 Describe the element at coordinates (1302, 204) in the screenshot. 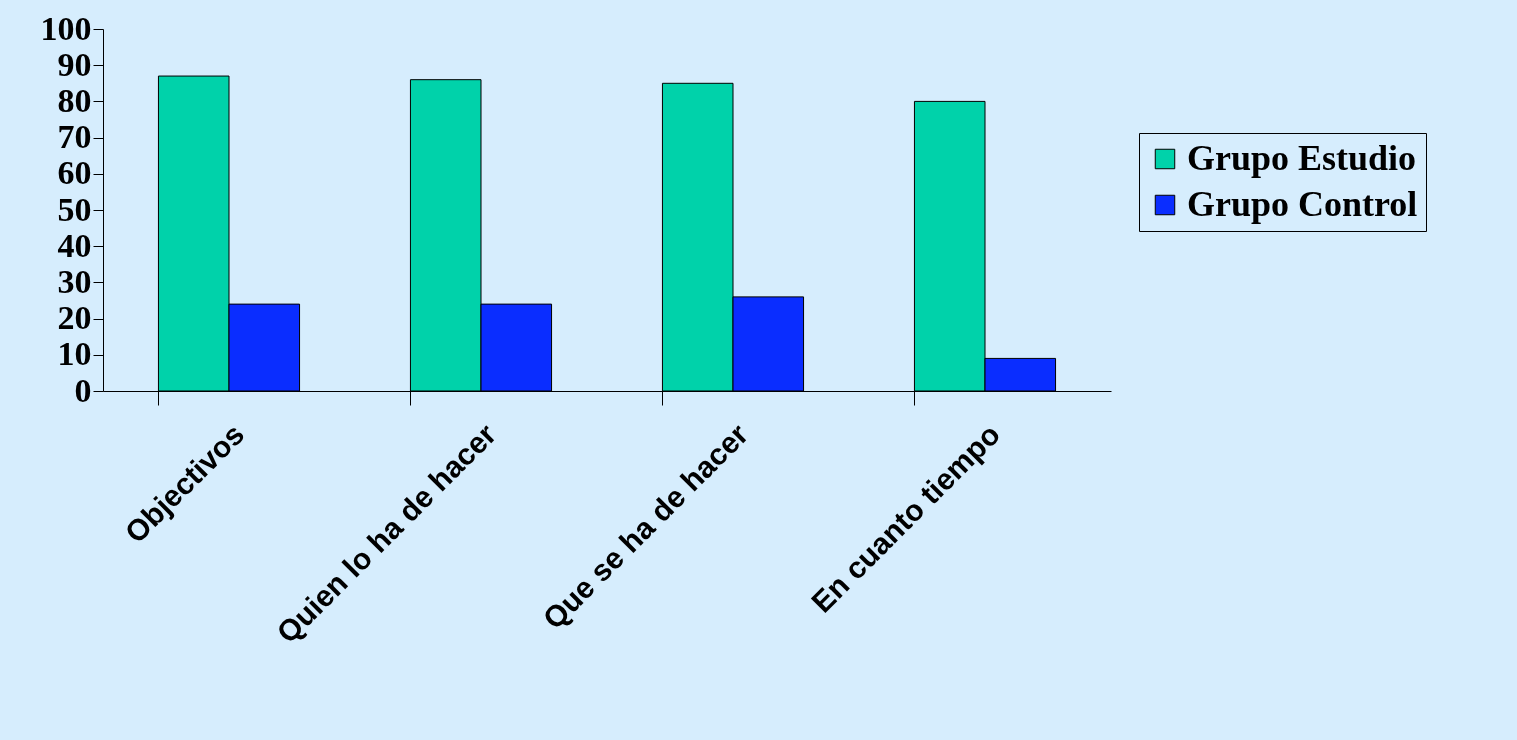

I see `legend-label: Grupo Control` at that location.